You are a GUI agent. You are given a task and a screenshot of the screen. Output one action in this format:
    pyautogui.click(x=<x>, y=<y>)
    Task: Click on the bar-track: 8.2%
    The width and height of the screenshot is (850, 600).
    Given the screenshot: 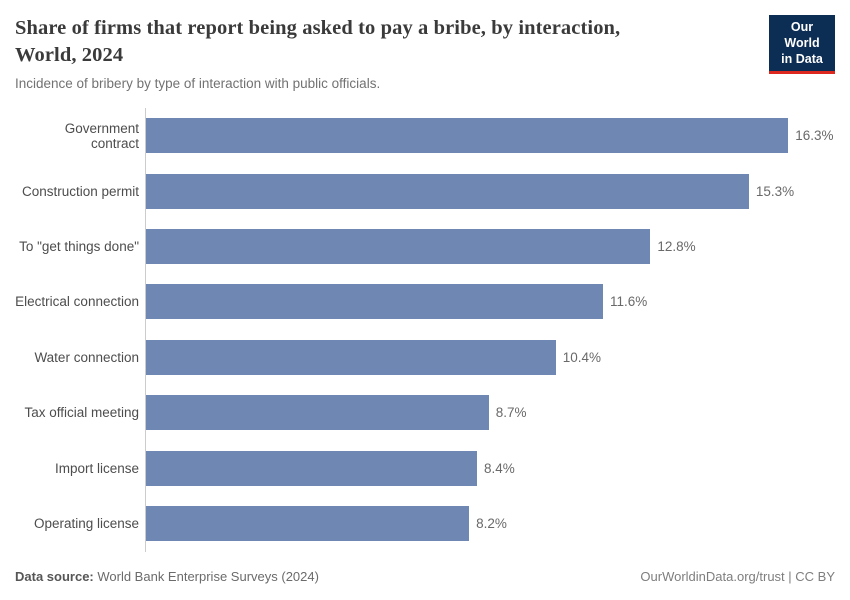 What is the action you would take?
    pyautogui.click(x=490, y=523)
    